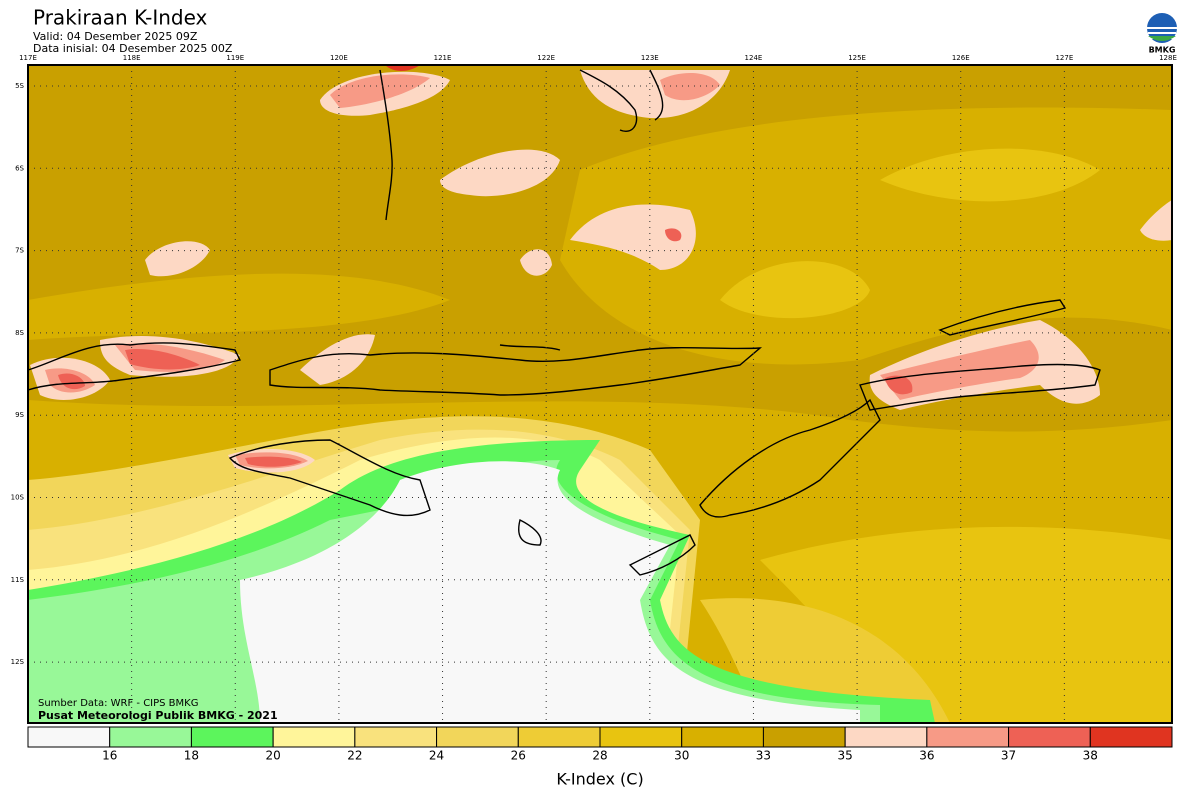 The width and height of the screenshot is (1200, 804). Describe the element at coordinates (28, 58) in the screenshot. I see `lon-label: 117E` at that location.